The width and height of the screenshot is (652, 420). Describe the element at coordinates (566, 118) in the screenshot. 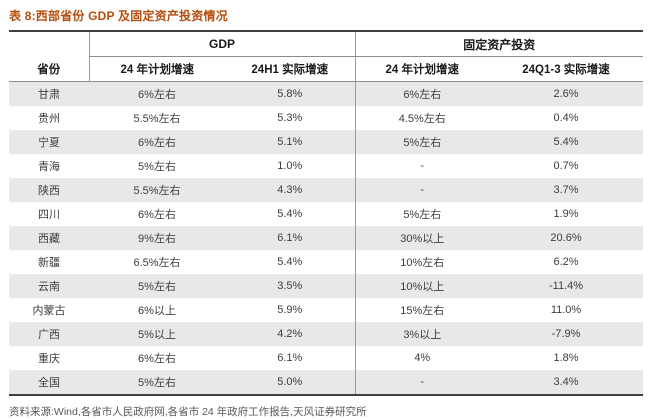

I see `cell: 0.4%` at that location.